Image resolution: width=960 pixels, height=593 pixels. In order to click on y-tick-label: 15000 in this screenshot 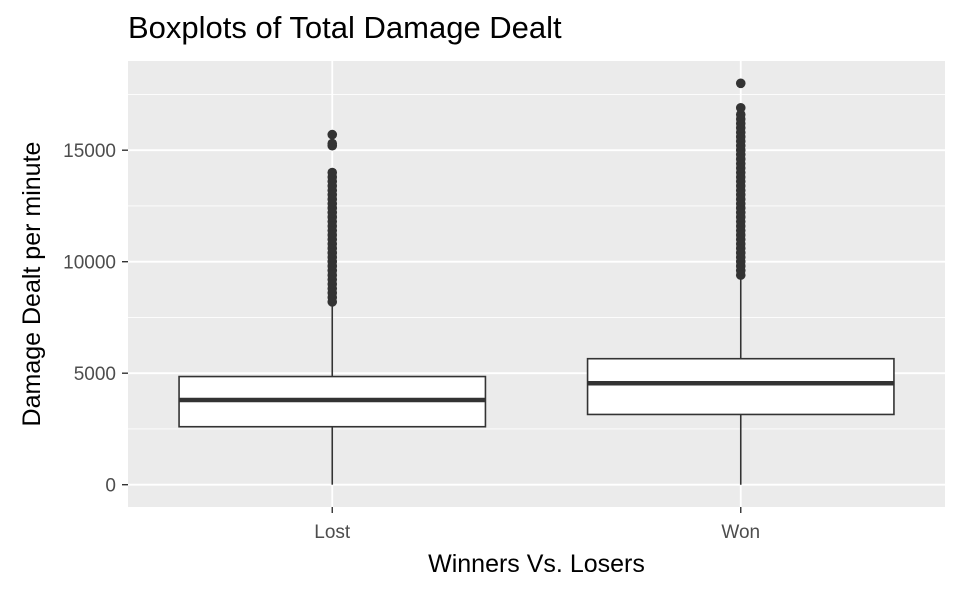, I will do `click(89, 151)`.